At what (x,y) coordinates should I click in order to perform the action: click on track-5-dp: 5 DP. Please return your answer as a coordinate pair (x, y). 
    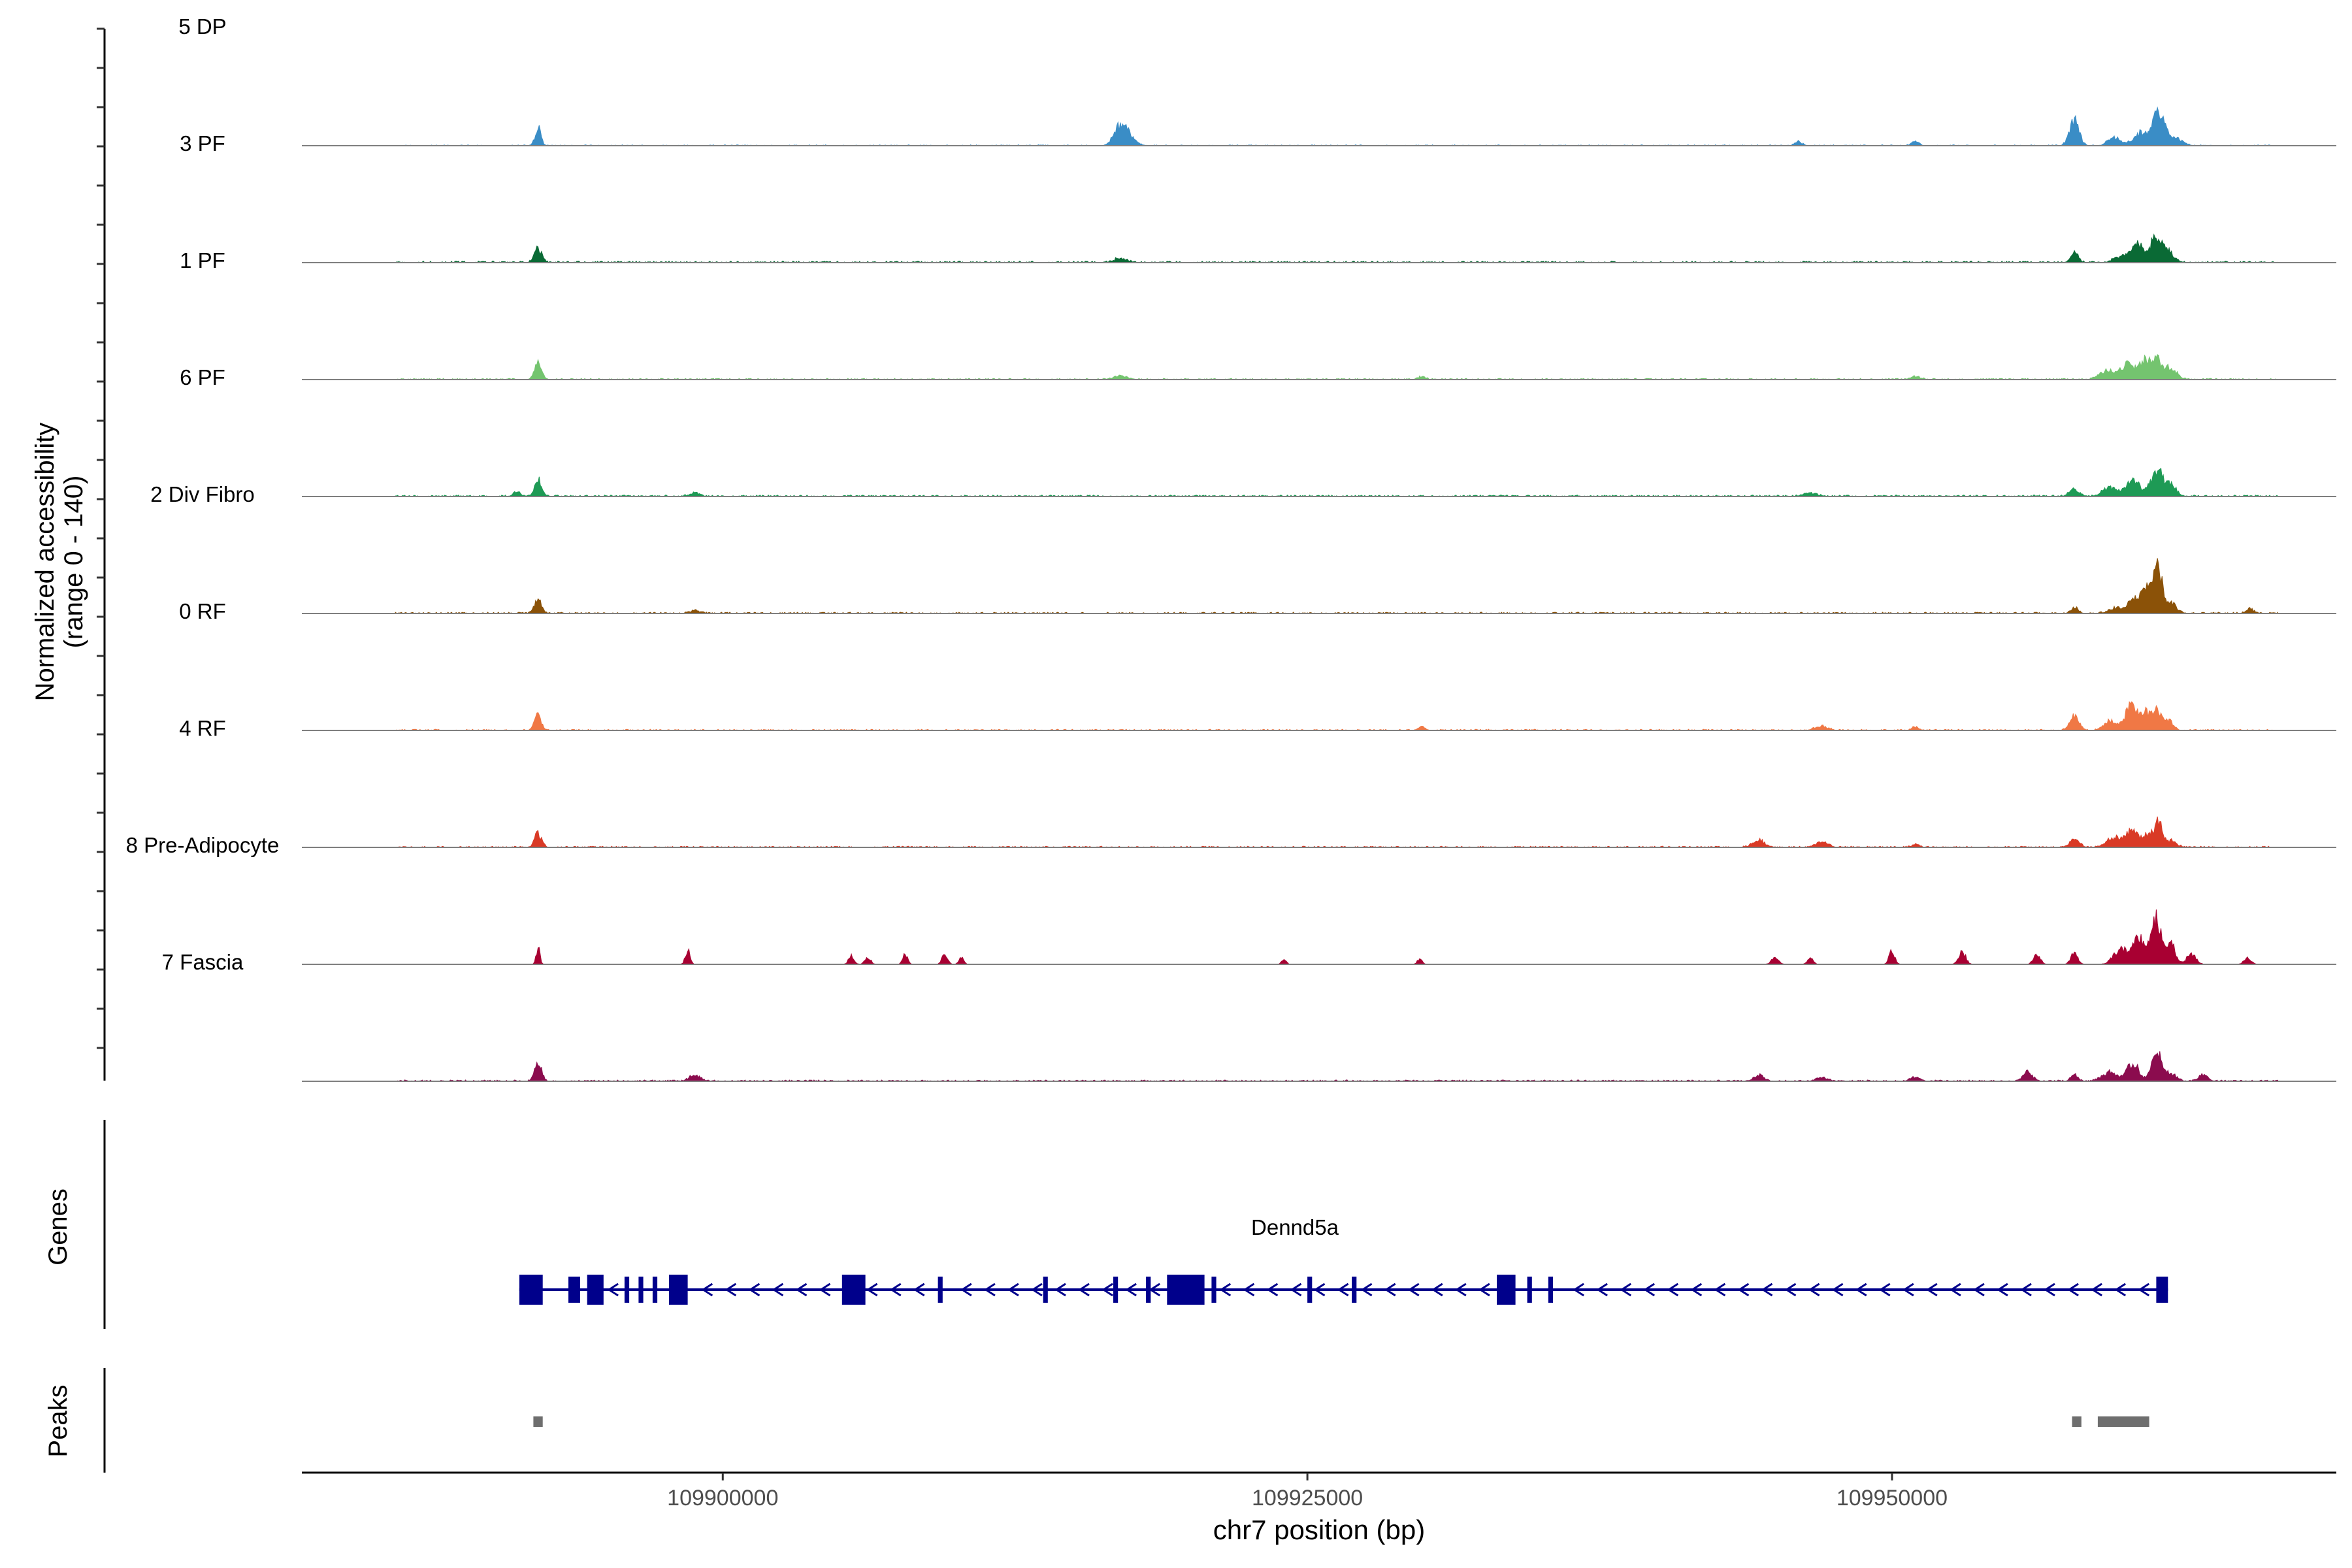
    Looking at the image, I should click on (1257, 80).